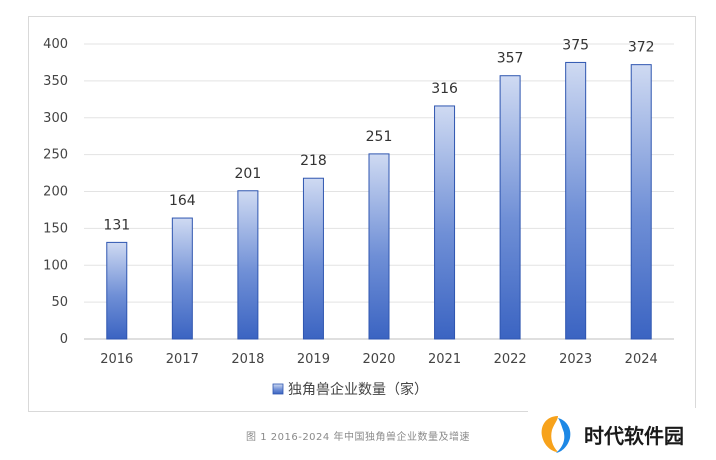 Image resolution: width=716 pixels, height=460 pixels. Describe the element at coordinates (59, 302) in the screenshot. I see `y-tick-label: 50` at that location.